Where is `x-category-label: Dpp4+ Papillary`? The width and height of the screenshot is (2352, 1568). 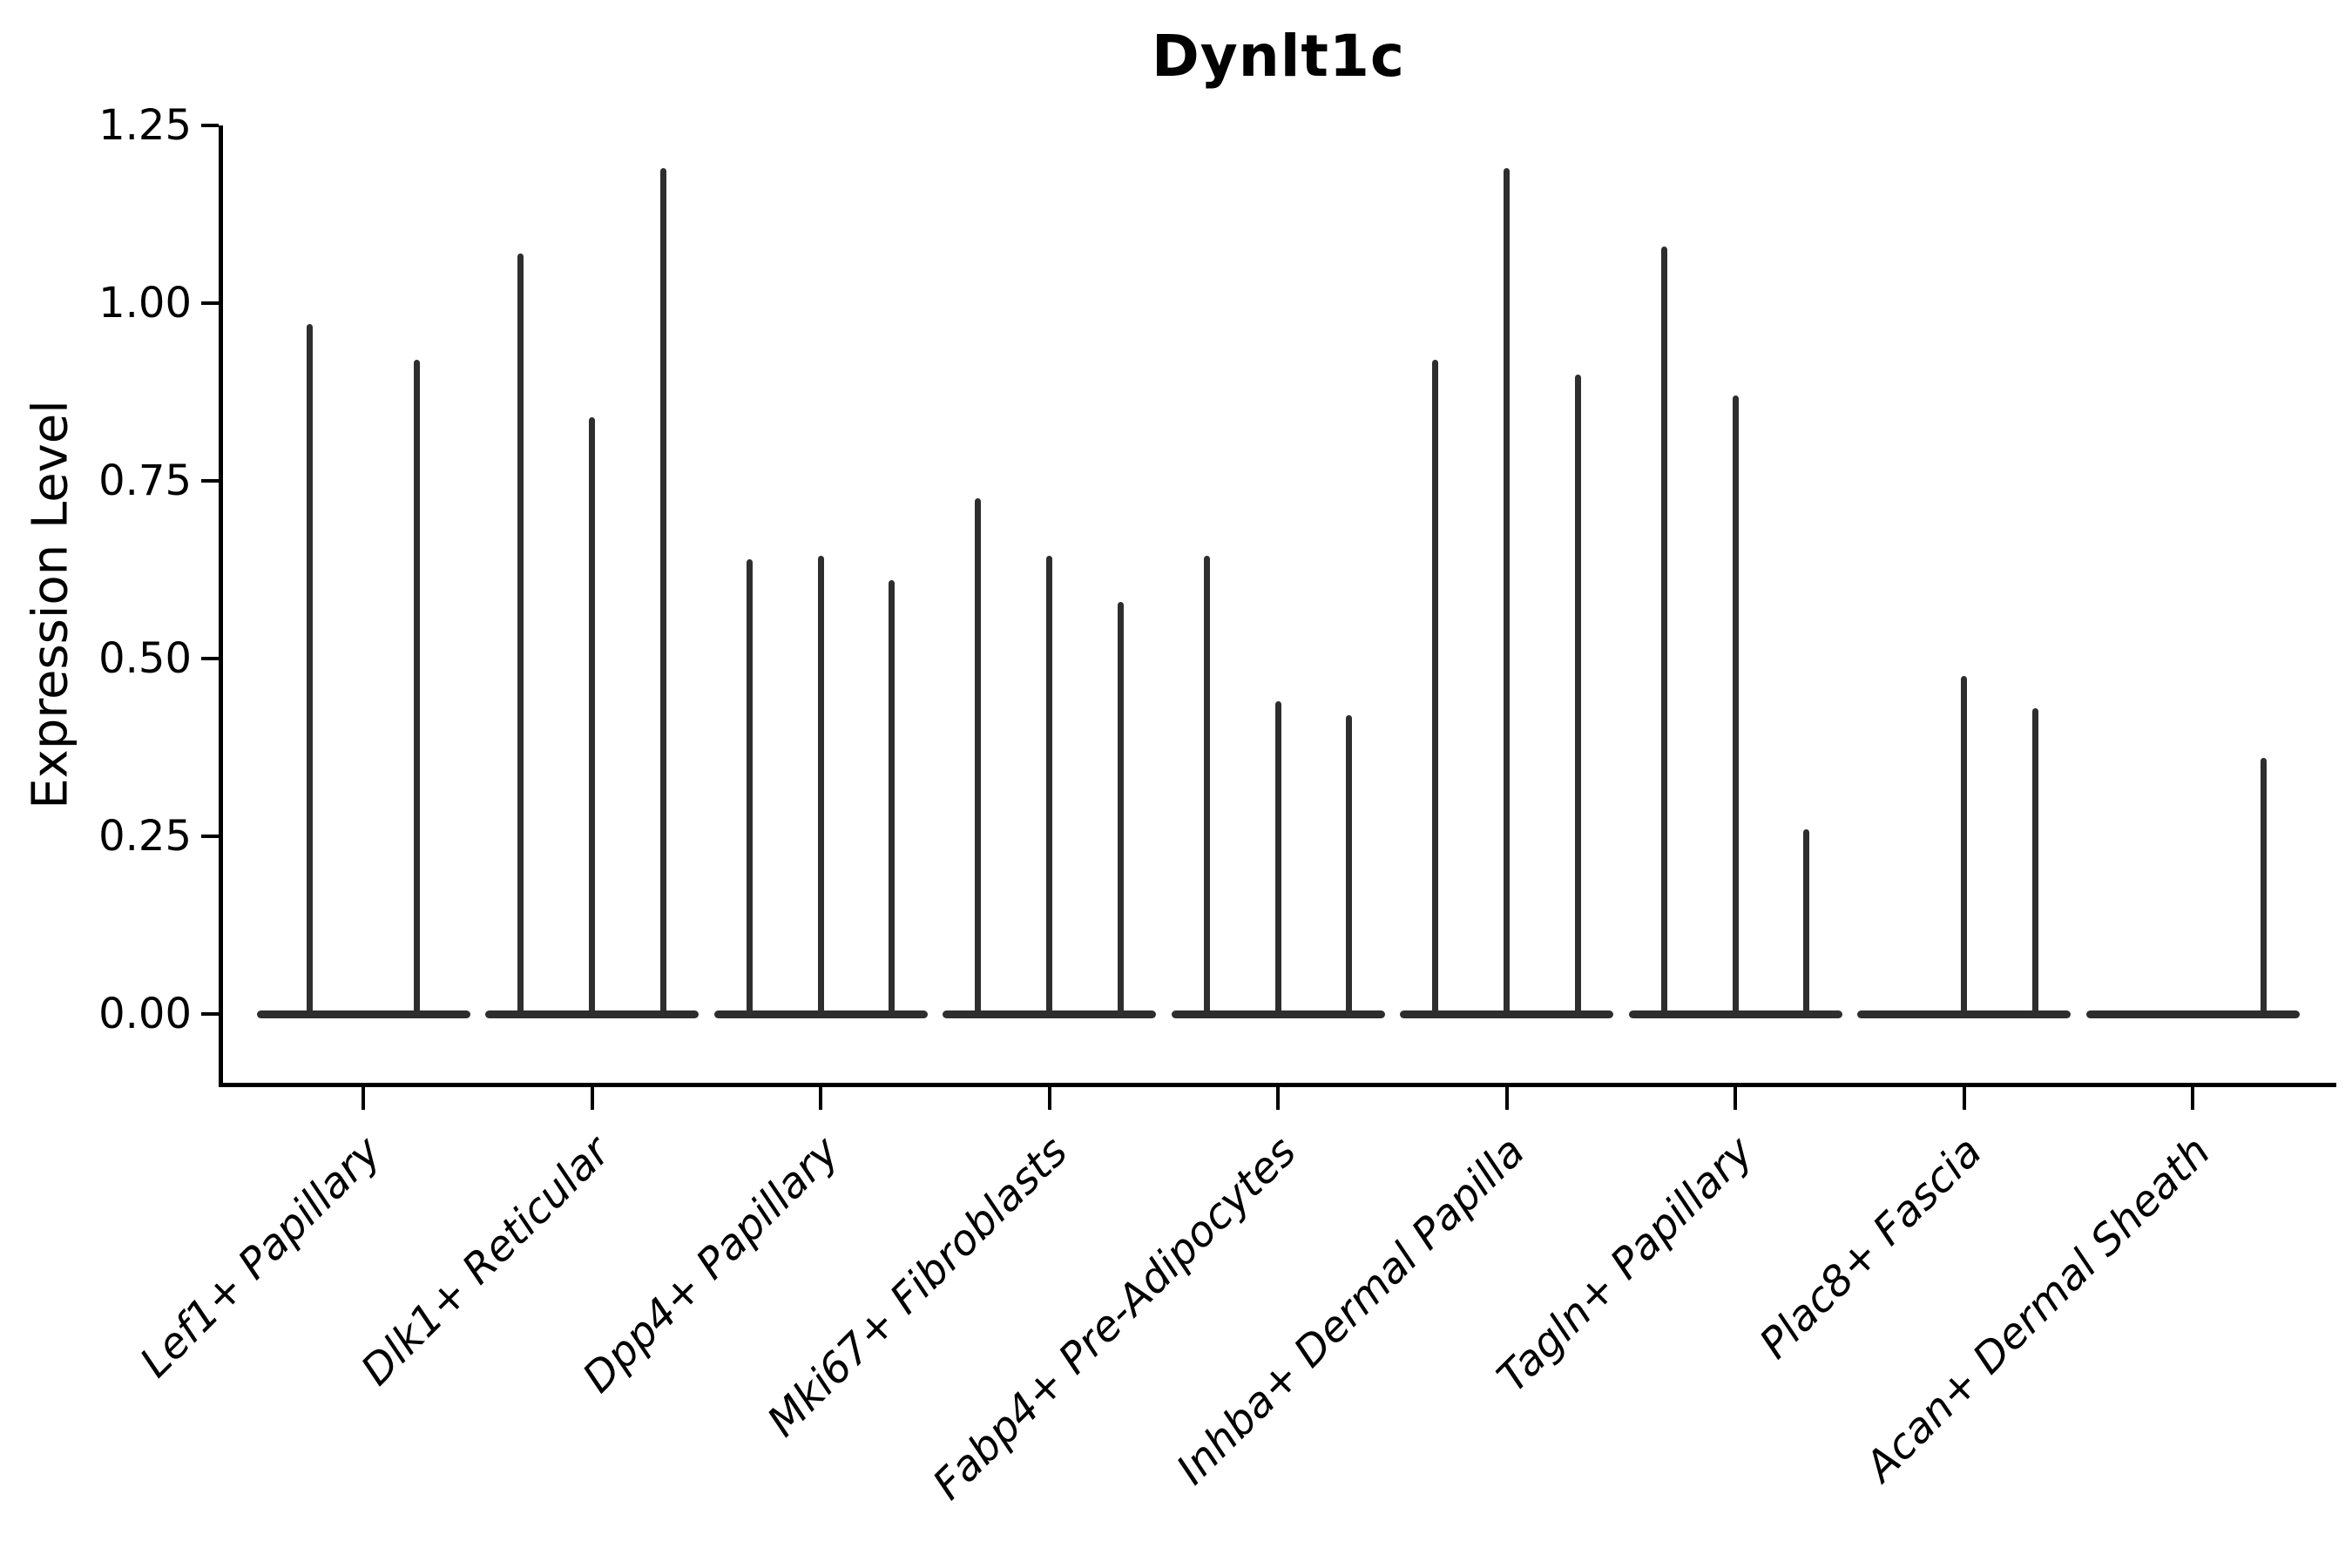
x-category-label: Dpp4+ Papillary is located at coordinates (710, 1264).